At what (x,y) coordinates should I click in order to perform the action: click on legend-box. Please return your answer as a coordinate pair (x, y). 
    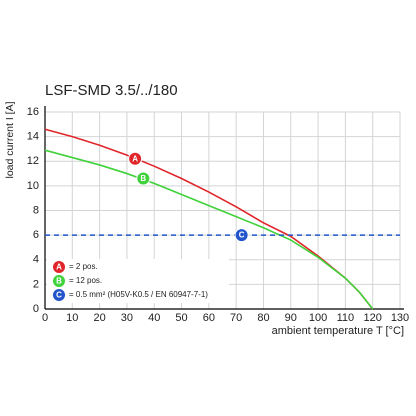
    Looking at the image, I should click on (138, 281).